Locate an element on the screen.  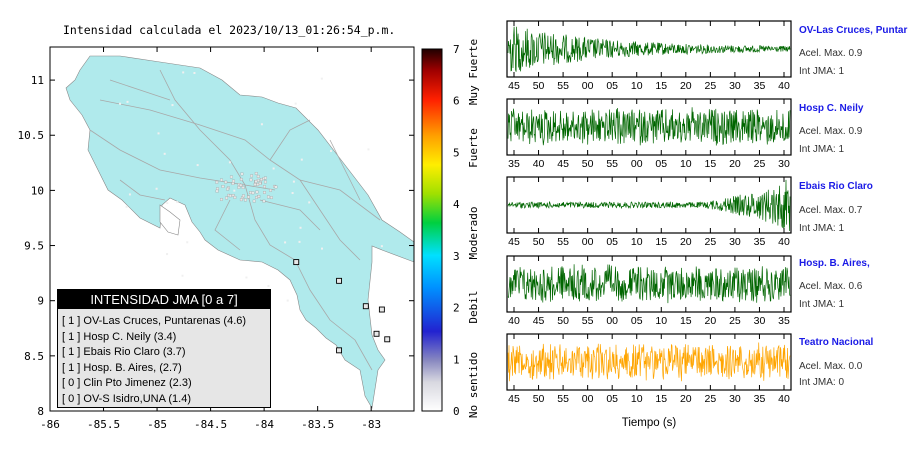
map-y-tick-label: 9.5 is located at coordinates (34, 246).